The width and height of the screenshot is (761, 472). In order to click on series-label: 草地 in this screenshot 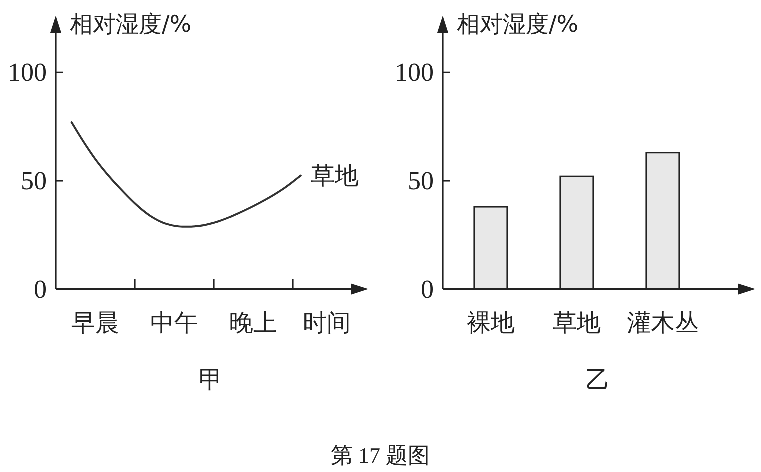, I will do `click(334, 176)`.